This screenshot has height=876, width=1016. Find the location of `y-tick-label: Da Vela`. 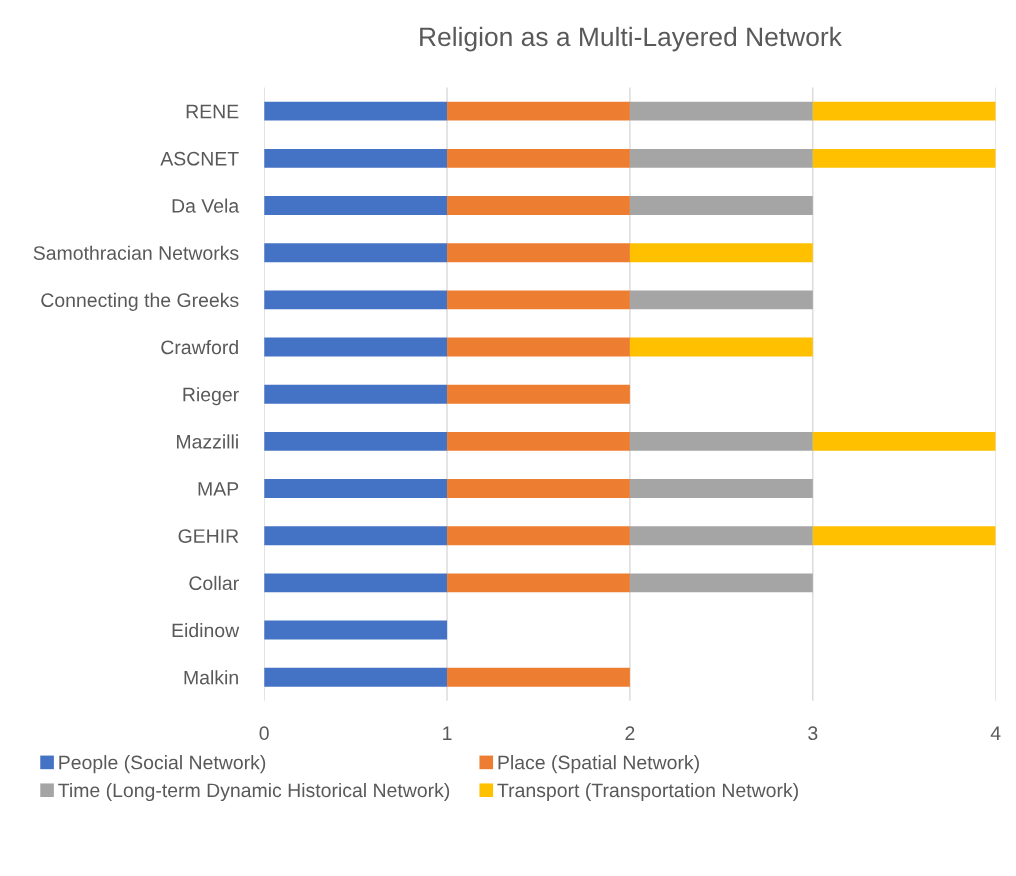

y-tick-label: Da Vela is located at coordinates (206, 205).